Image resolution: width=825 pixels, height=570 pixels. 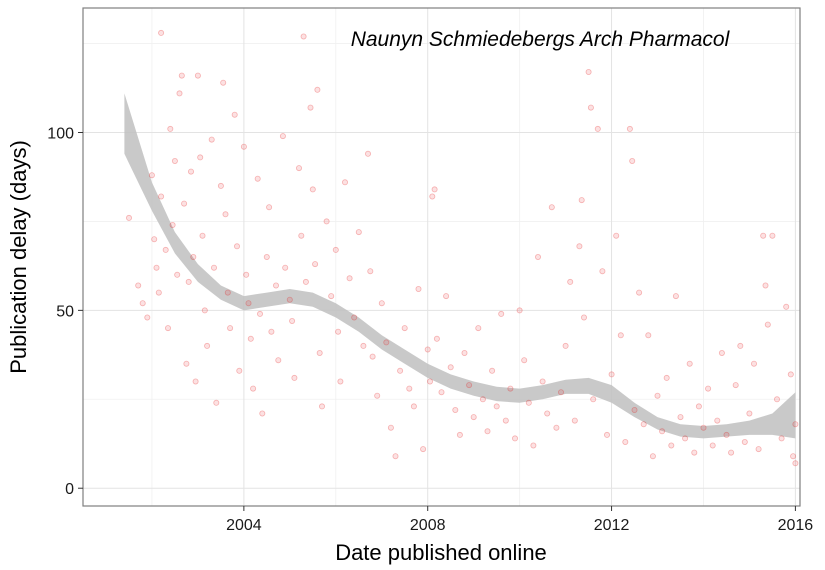 What do you see at coordinates (60, 134) in the screenshot?
I see `y-tick-label: 100` at bounding box center [60, 134].